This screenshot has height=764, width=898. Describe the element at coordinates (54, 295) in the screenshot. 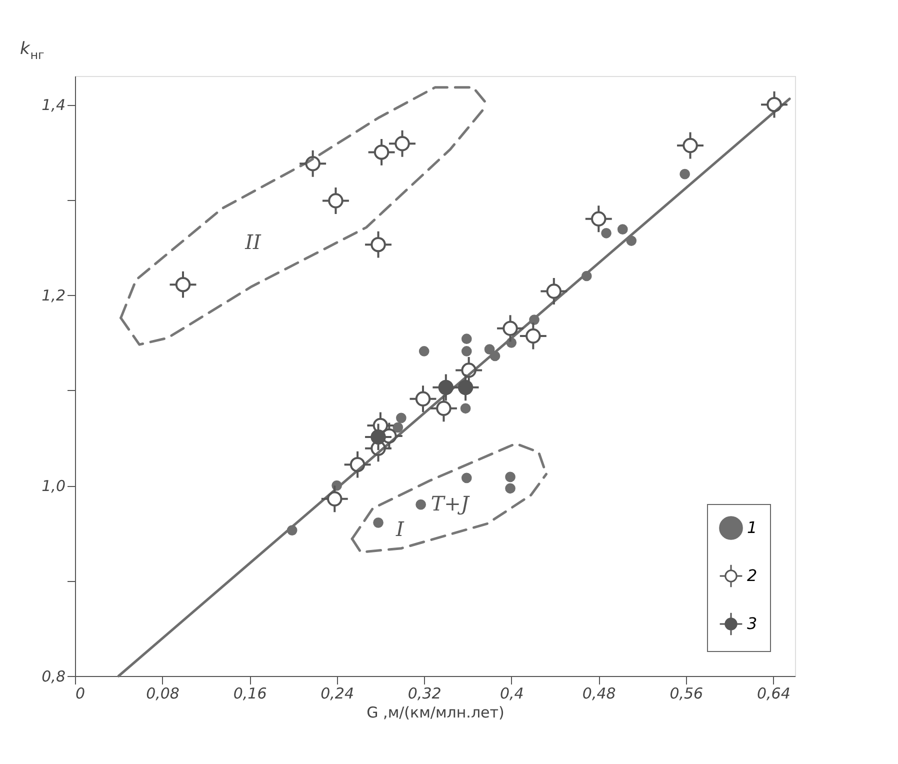

I see `y-tick-label: 1,2` at that location.